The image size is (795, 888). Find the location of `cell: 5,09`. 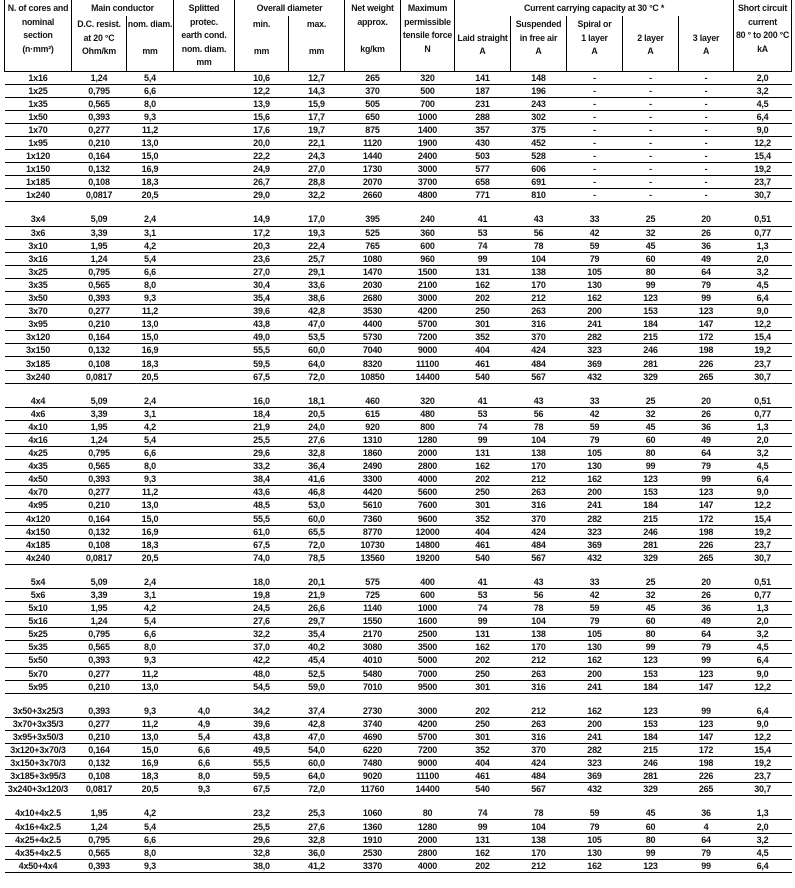

cell: 5,09 is located at coordinates (99, 582).